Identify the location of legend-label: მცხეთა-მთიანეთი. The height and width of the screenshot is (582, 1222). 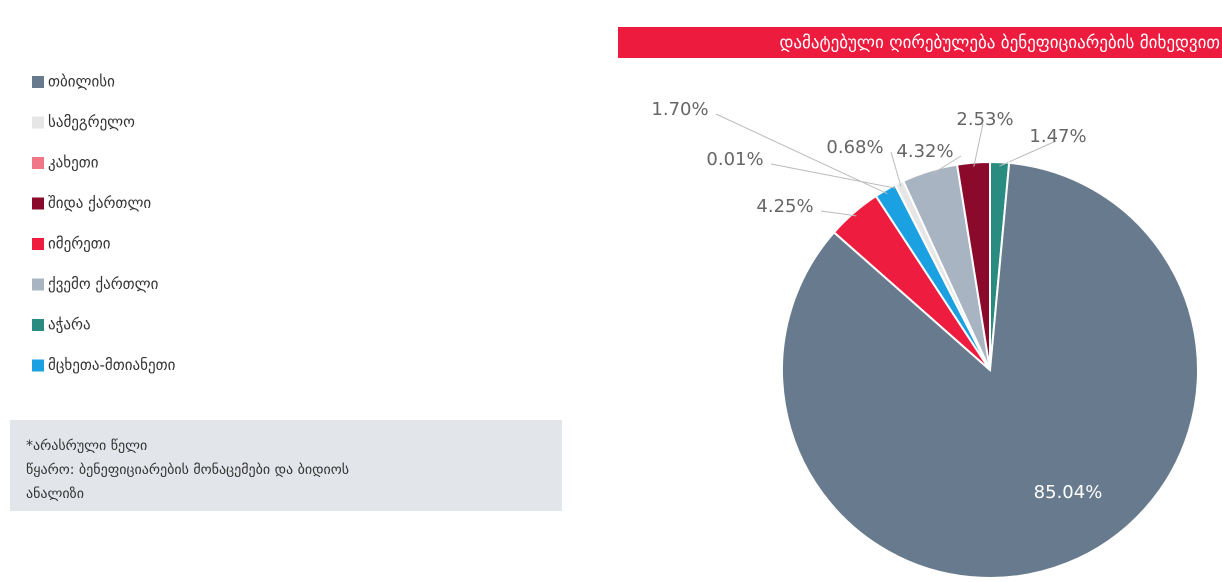
(112, 365).